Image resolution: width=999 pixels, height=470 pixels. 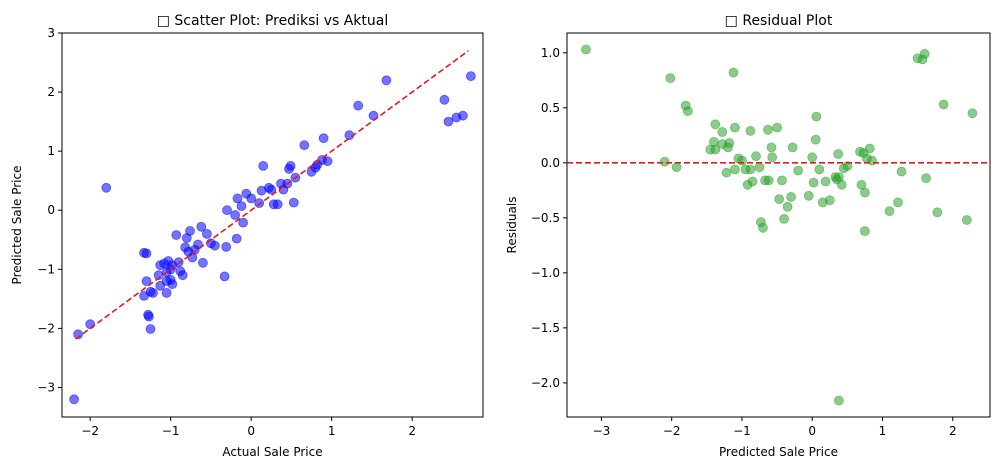 What do you see at coordinates (46, 328) in the screenshot?
I see `y-tick-label: −2` at bounding box center [46, 328].